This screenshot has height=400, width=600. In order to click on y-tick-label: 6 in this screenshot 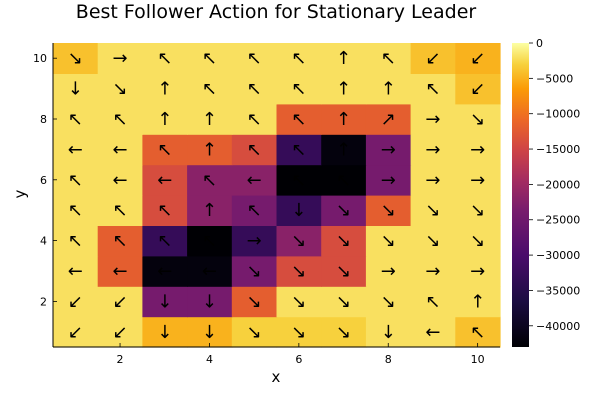, I will do `click(43, 180)`.